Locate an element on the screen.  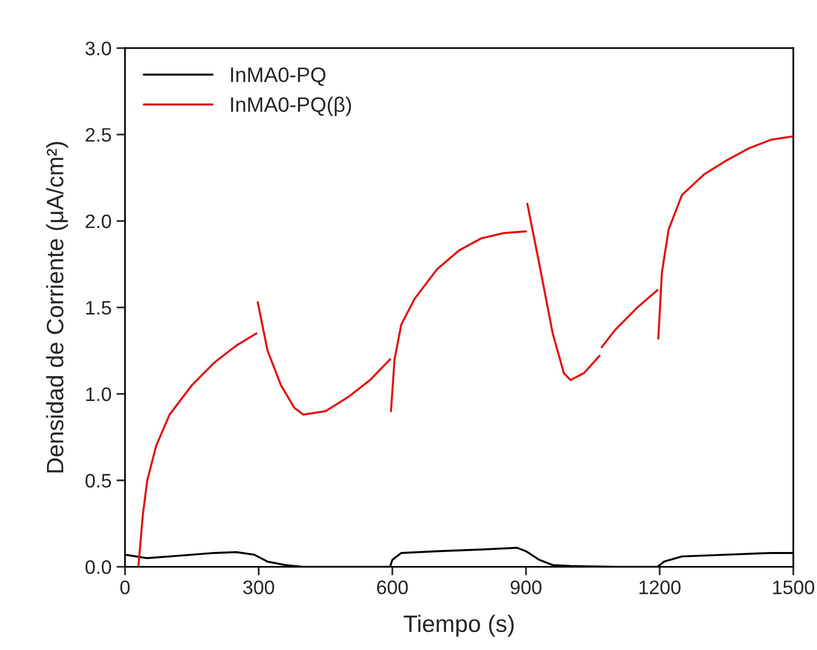
x-axis-title: Tiempo (s) is located at coordinates (459, 625).